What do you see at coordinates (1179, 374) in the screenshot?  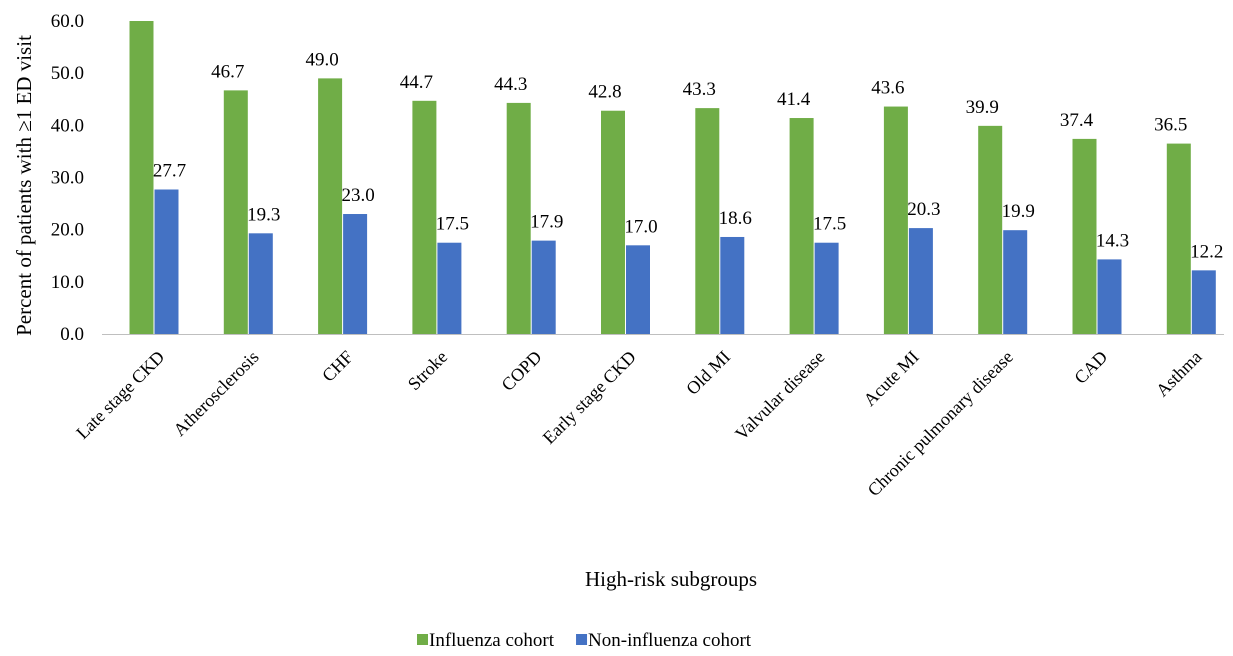 I see `category-label: Asthma` at bounding box center [1179, 374].